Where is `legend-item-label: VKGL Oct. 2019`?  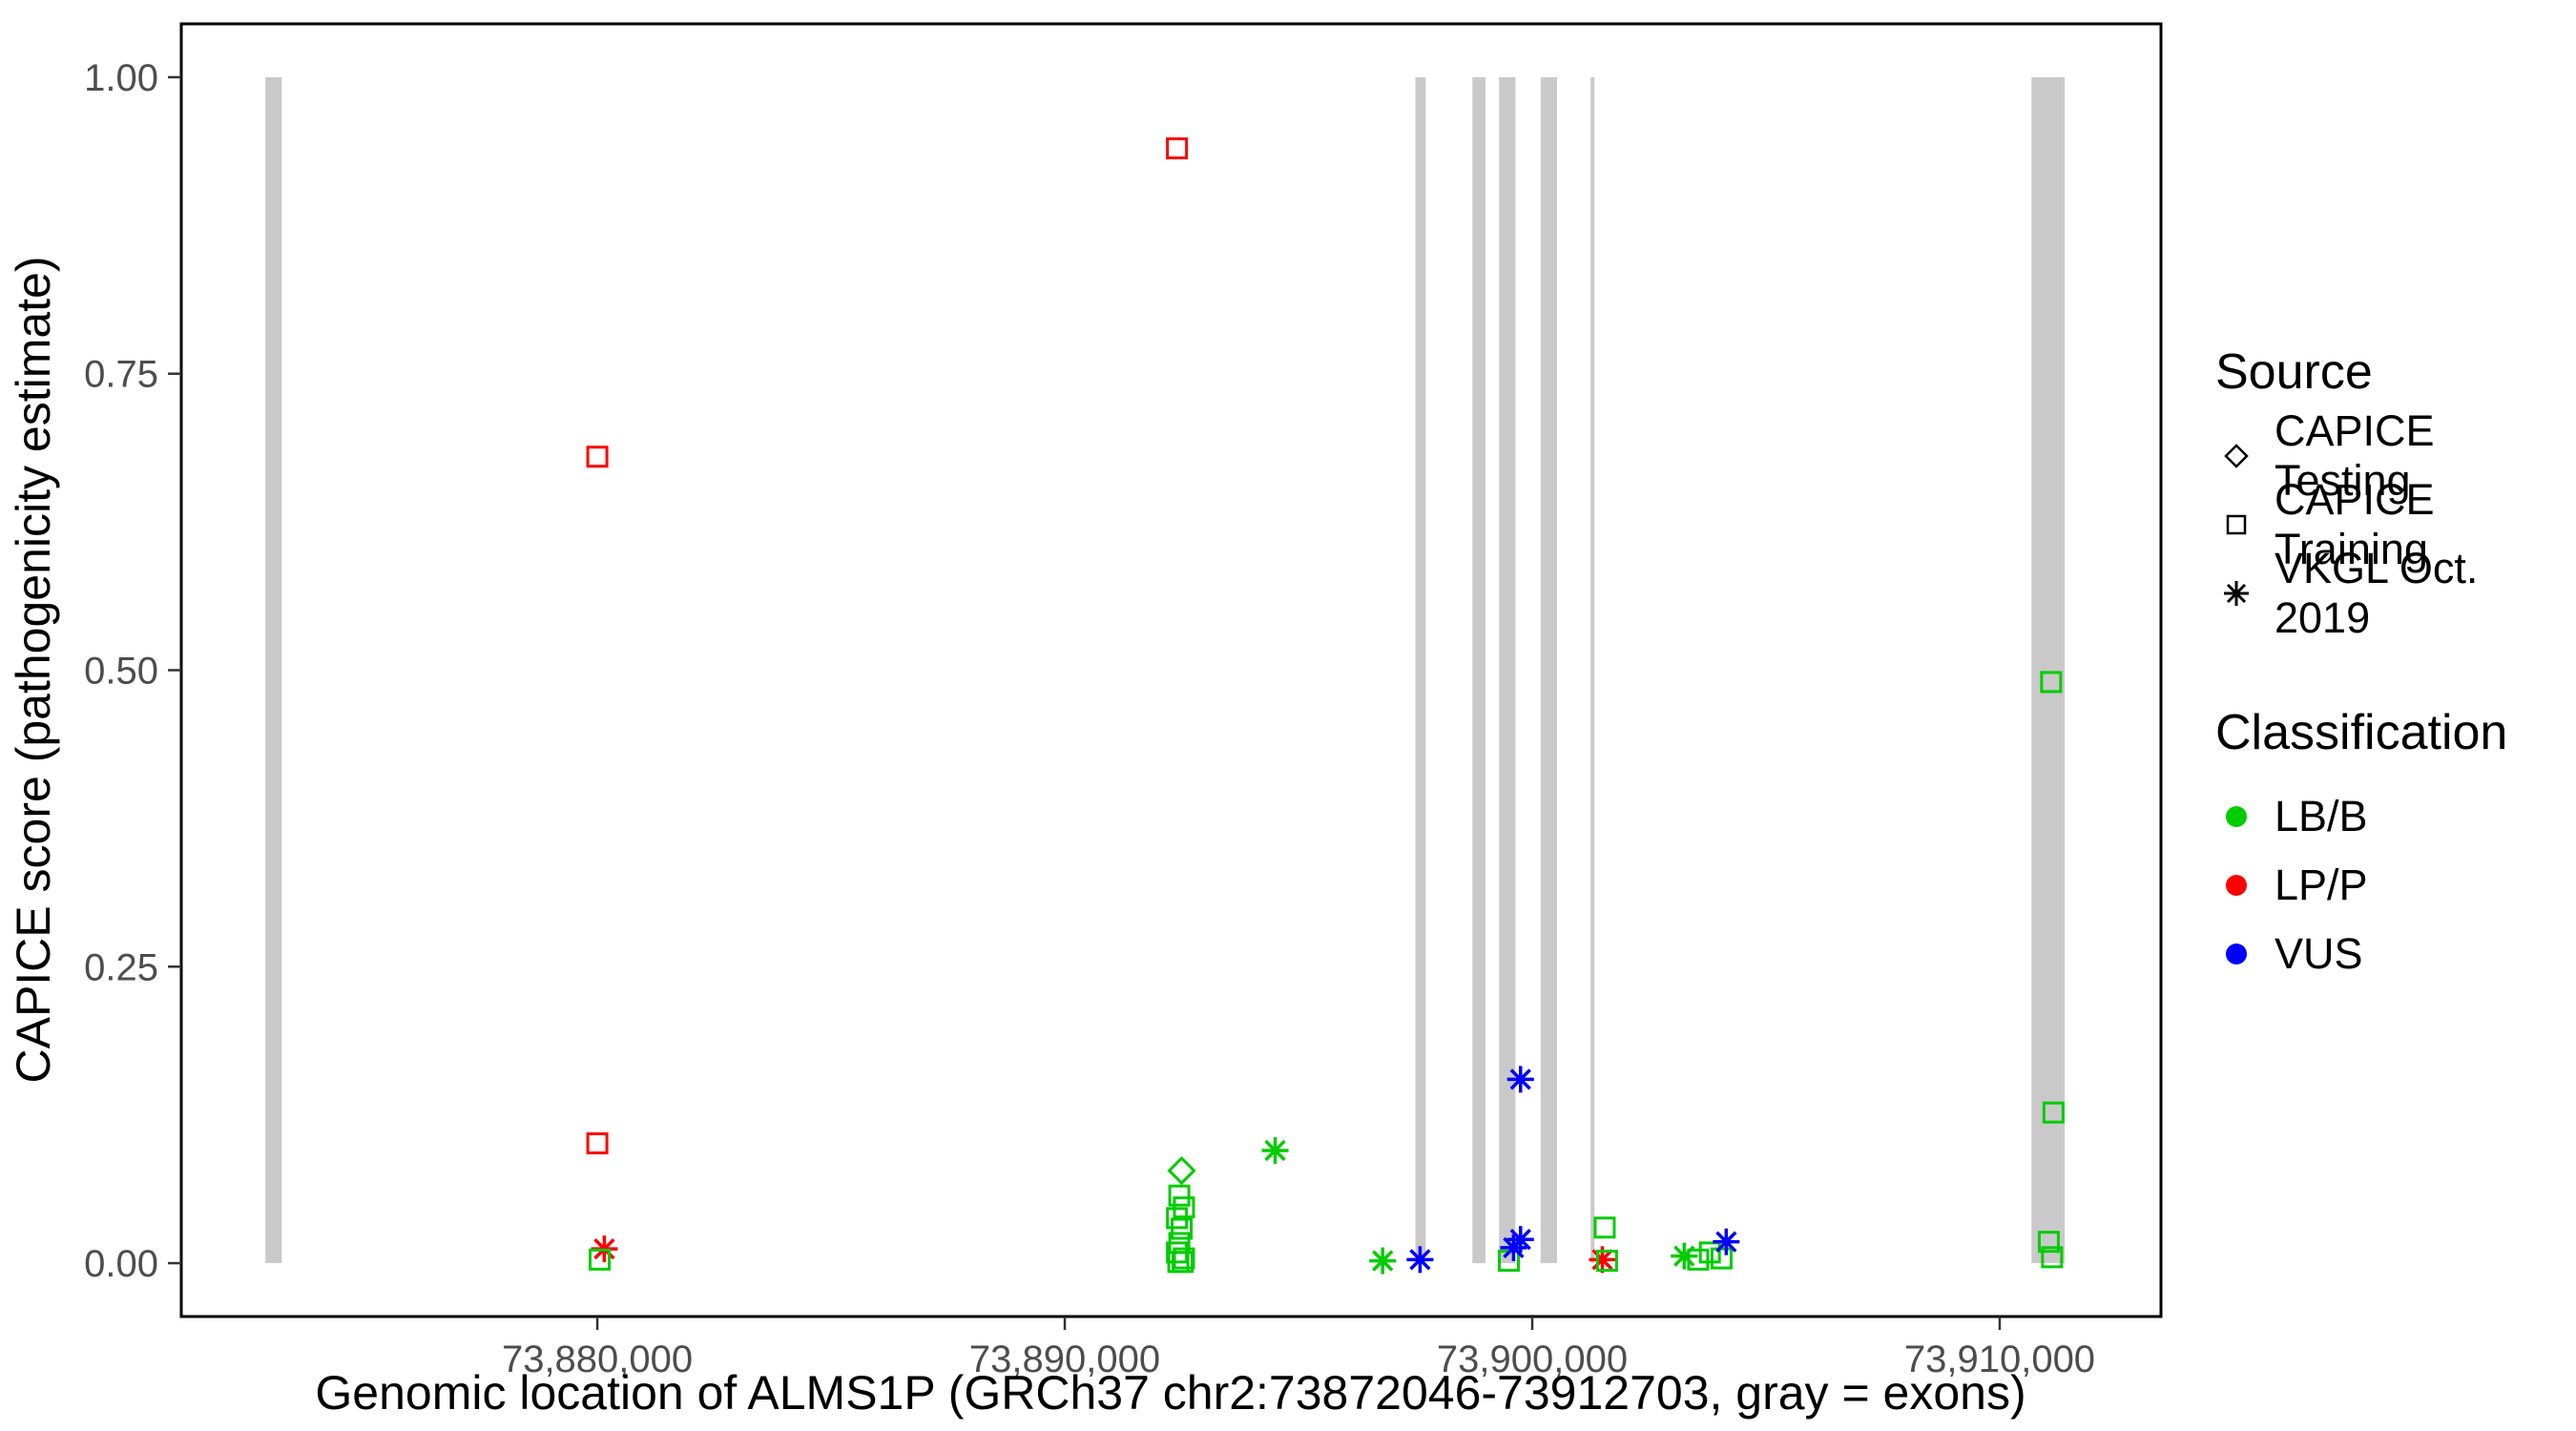
legend-item-label: VKGL Oct. 2019 is located at coordinates (2377, 593).